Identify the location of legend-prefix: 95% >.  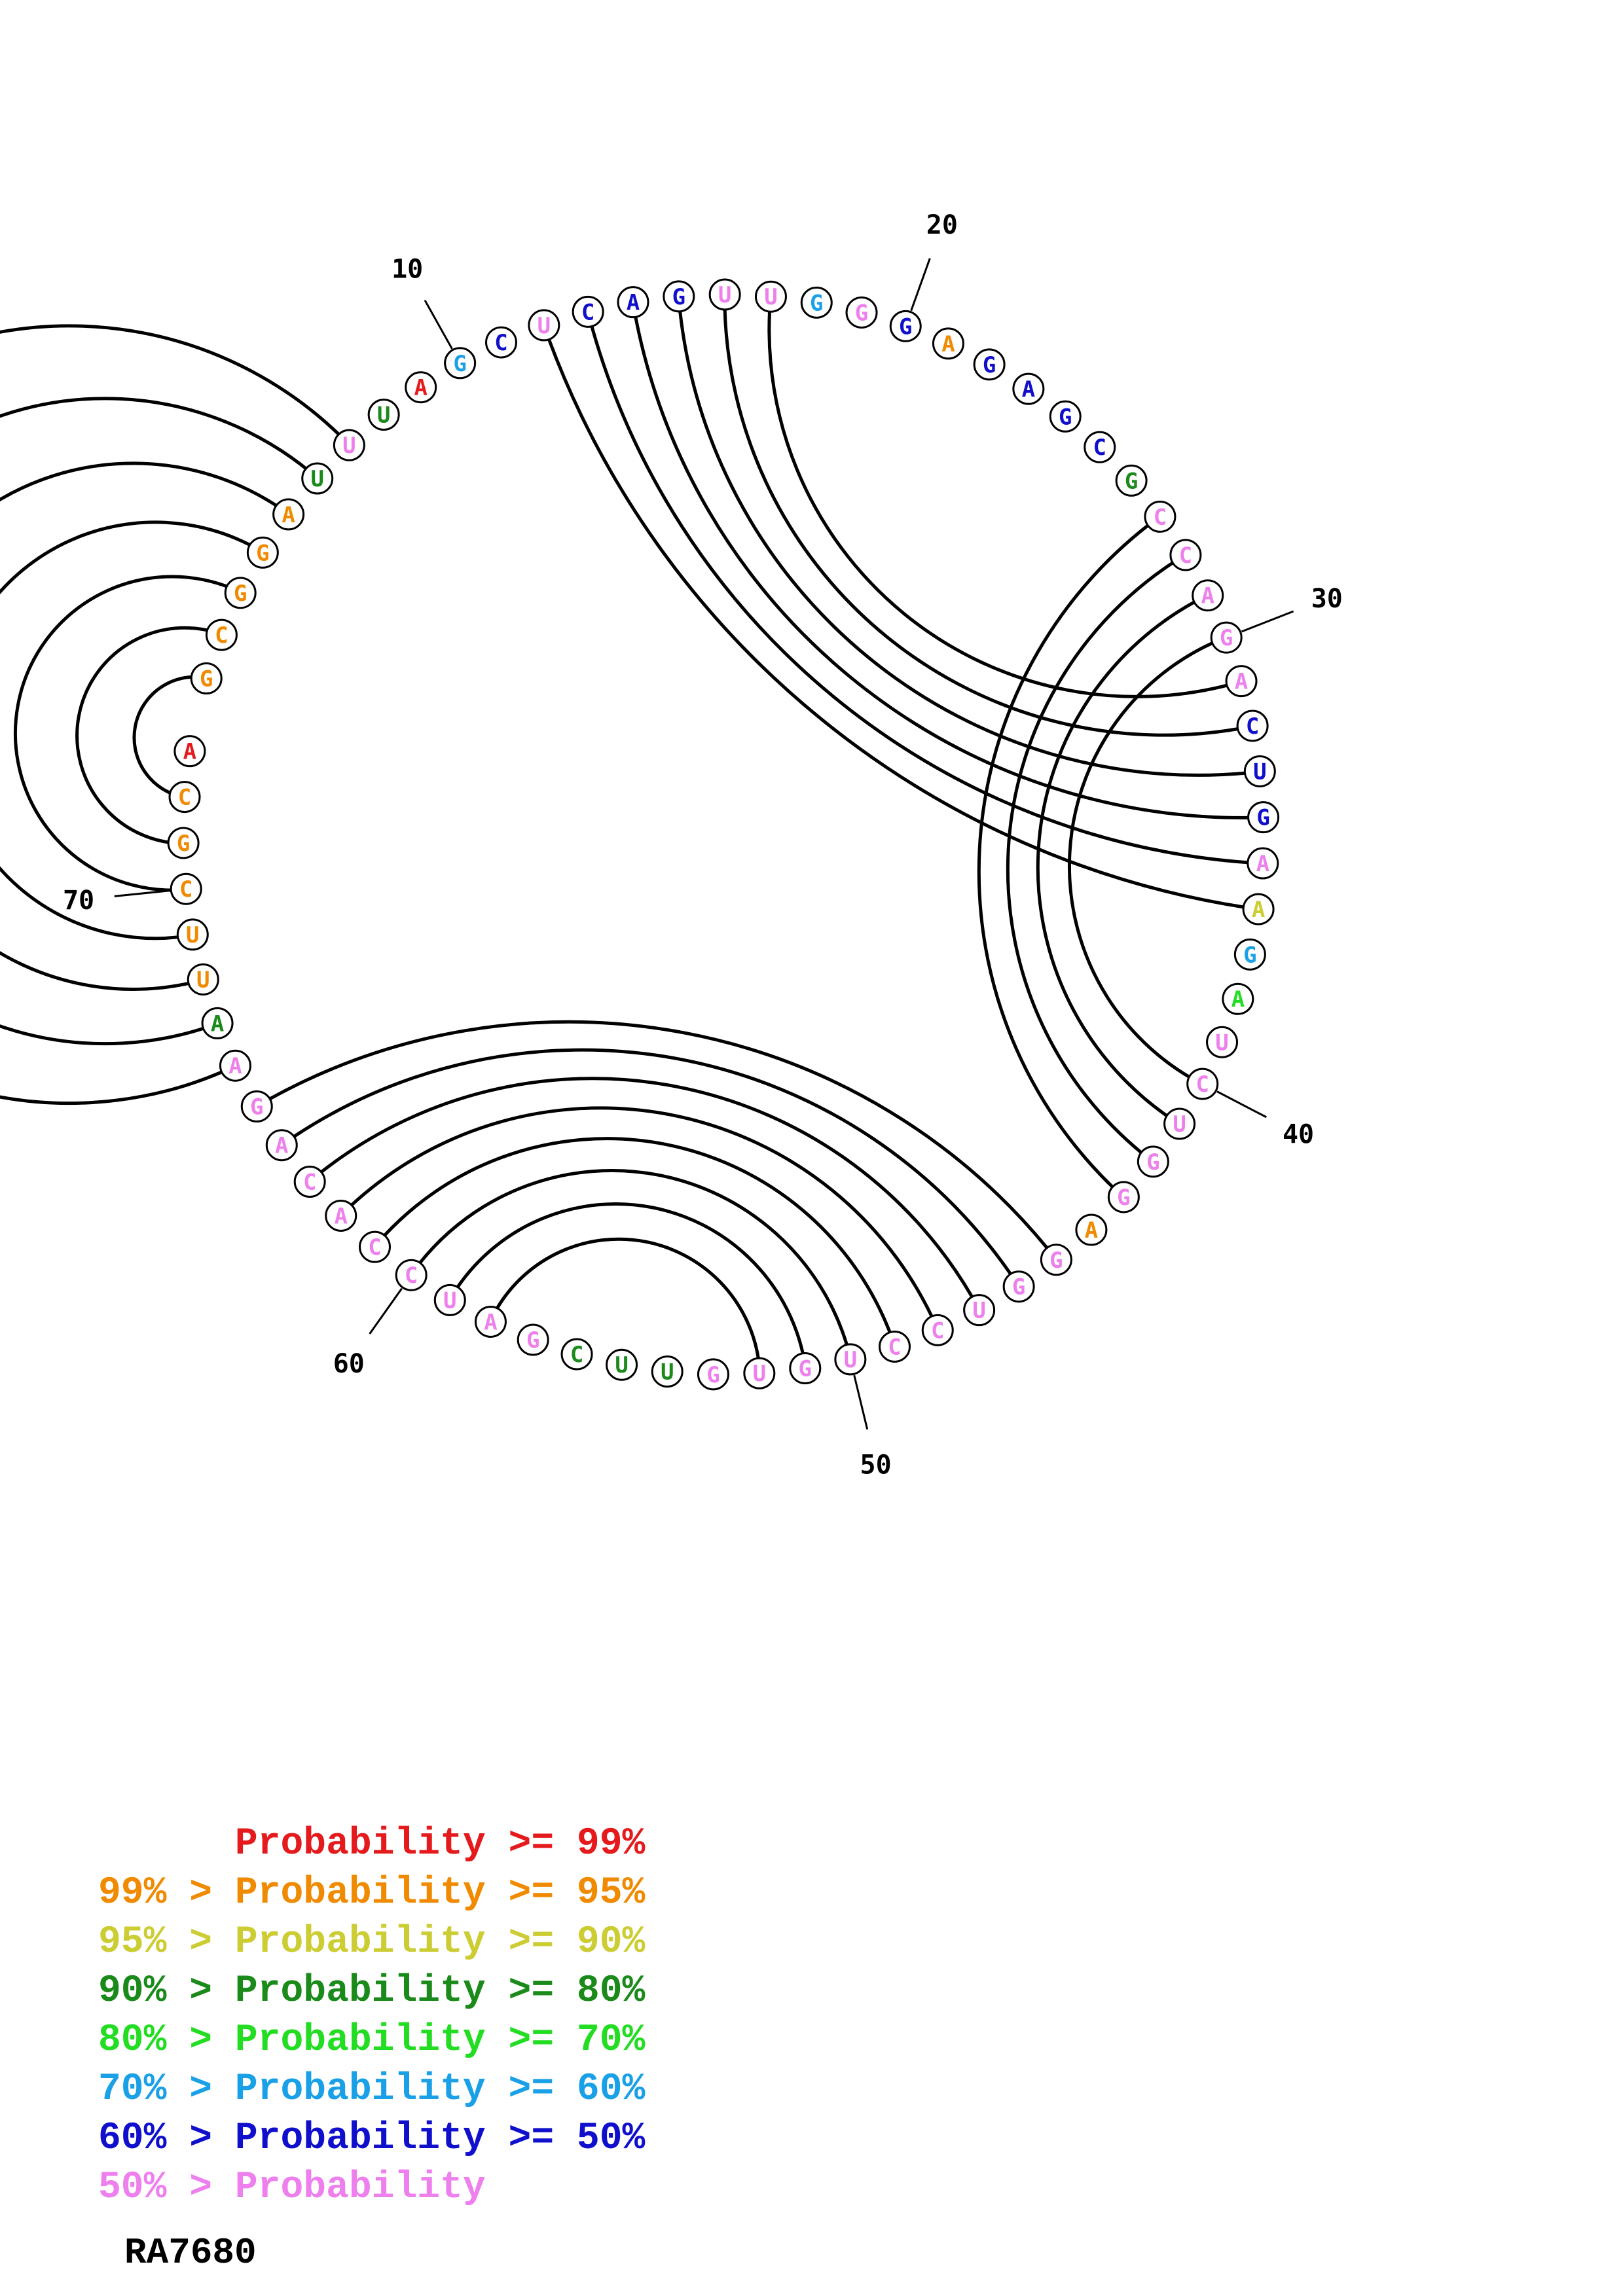
(166, 1942).